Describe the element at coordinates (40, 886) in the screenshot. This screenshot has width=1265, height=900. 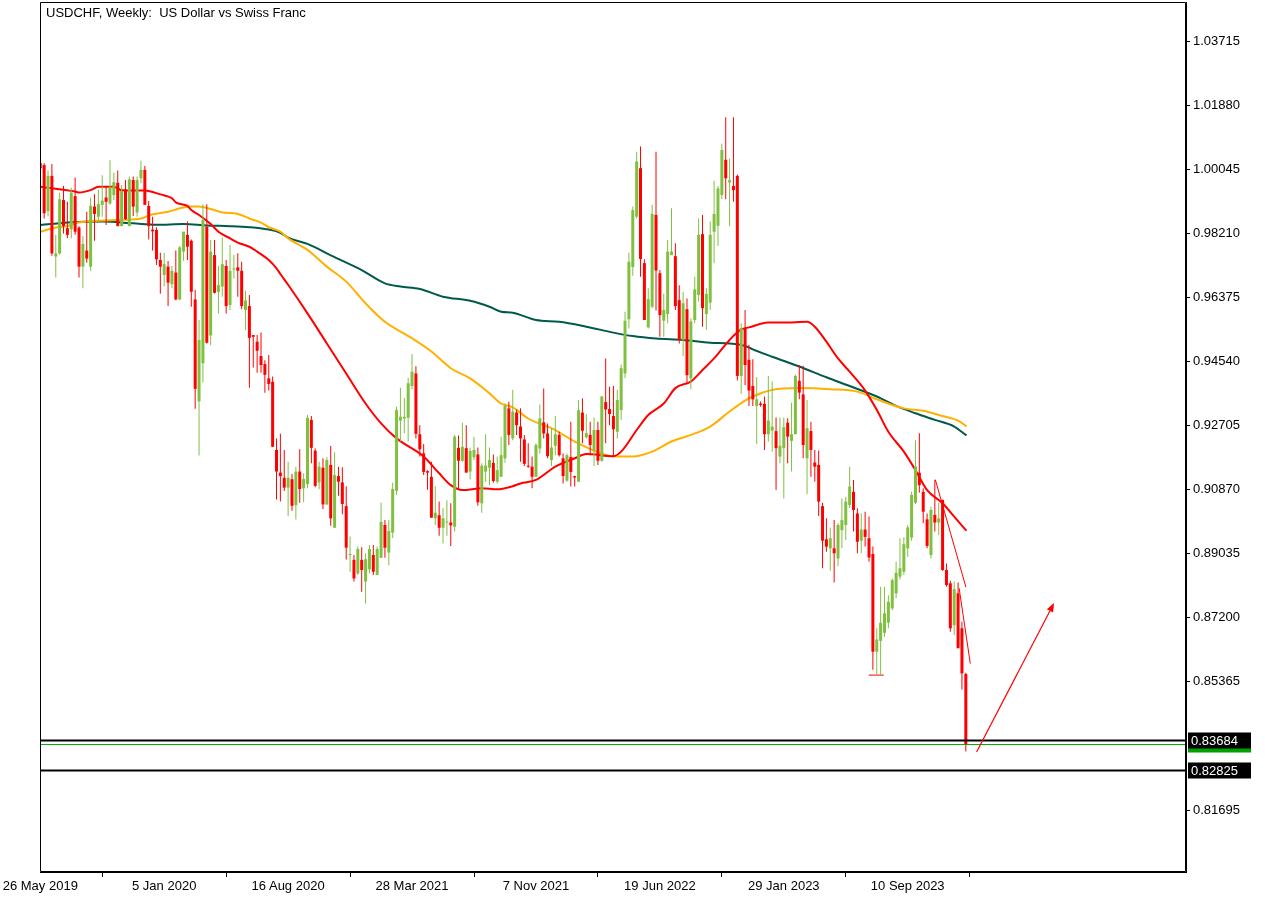
I see `x-tick-label: 26 May 2019` at that location.